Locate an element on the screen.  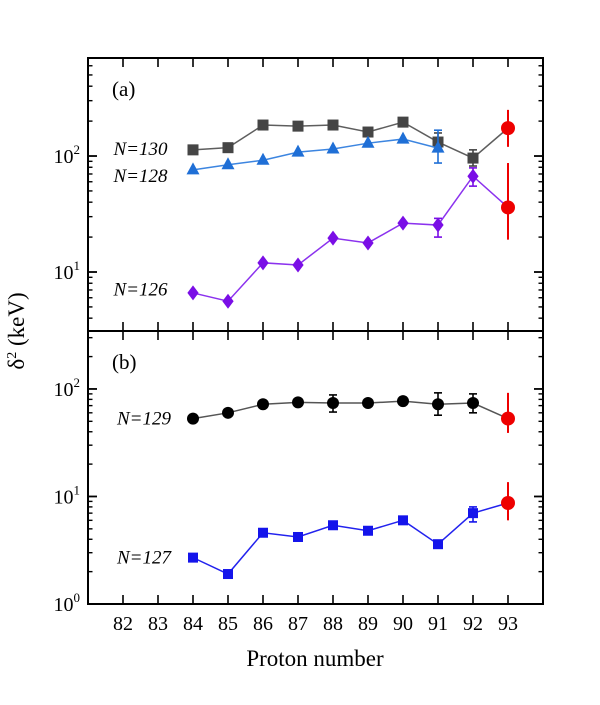
panel-b-tag: (b) is located at coordinates (124, 362).